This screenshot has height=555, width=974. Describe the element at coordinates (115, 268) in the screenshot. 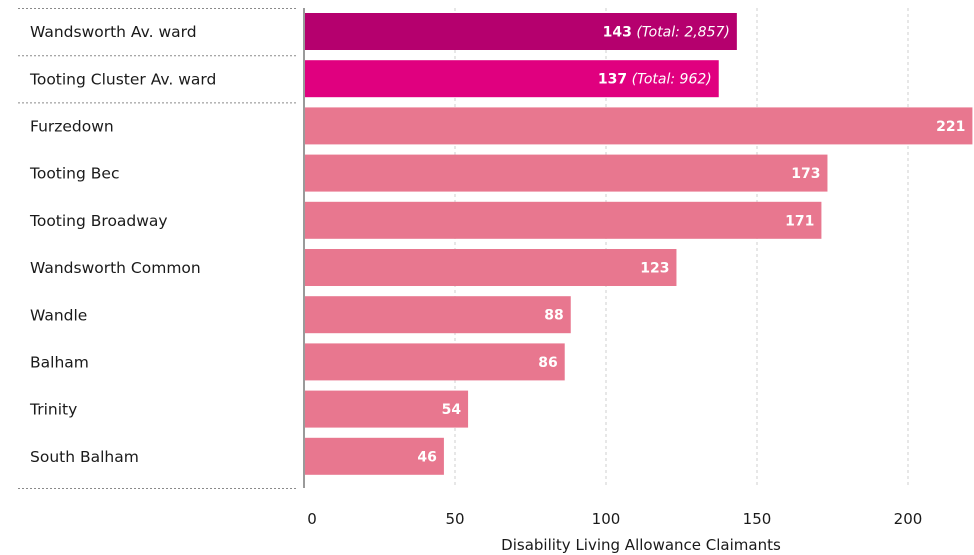

I see `category-label: Wandsworth Common` at that location.